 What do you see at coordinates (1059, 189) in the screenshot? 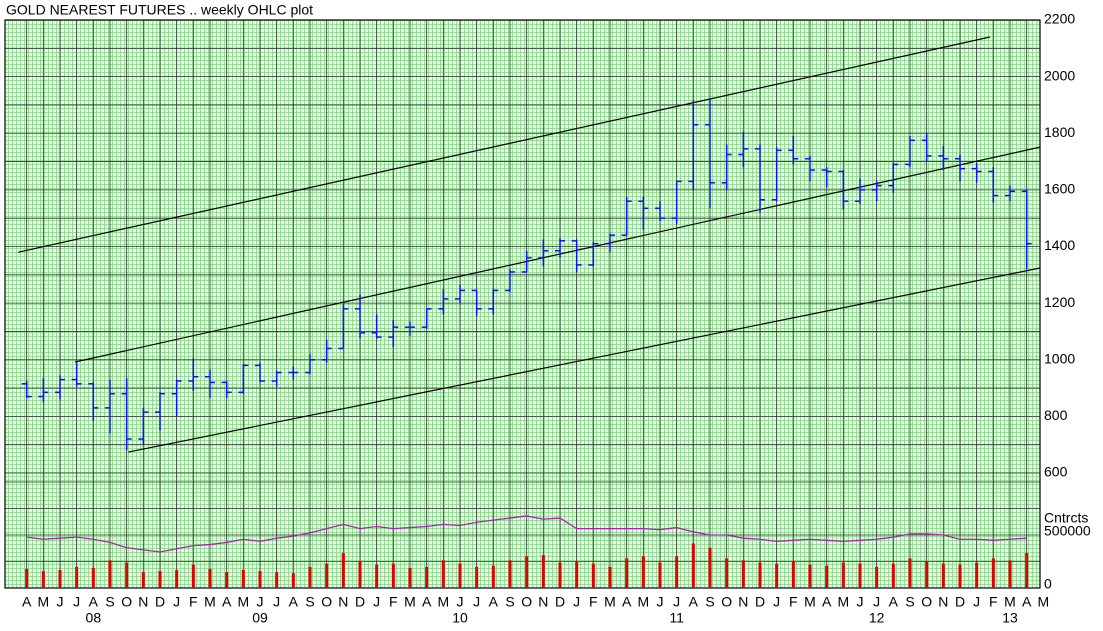
I see `y-tick-label: 1600` at bounding box center [1059, 189].